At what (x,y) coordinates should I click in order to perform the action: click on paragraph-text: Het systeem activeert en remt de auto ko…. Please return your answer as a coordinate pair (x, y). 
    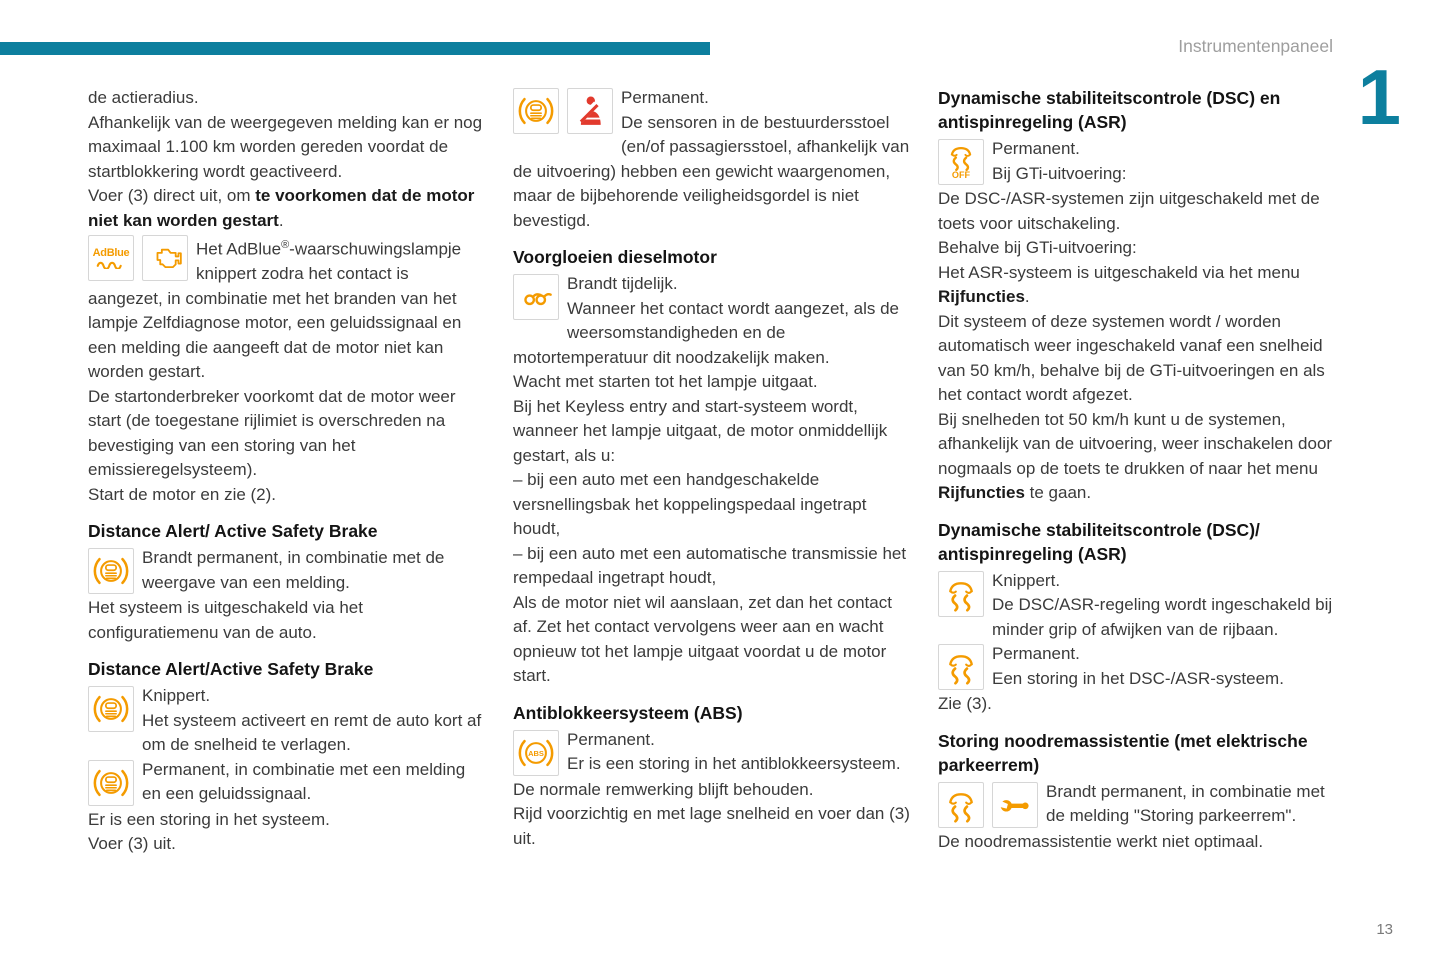
    Looking at the image, I should click on (312, 732).